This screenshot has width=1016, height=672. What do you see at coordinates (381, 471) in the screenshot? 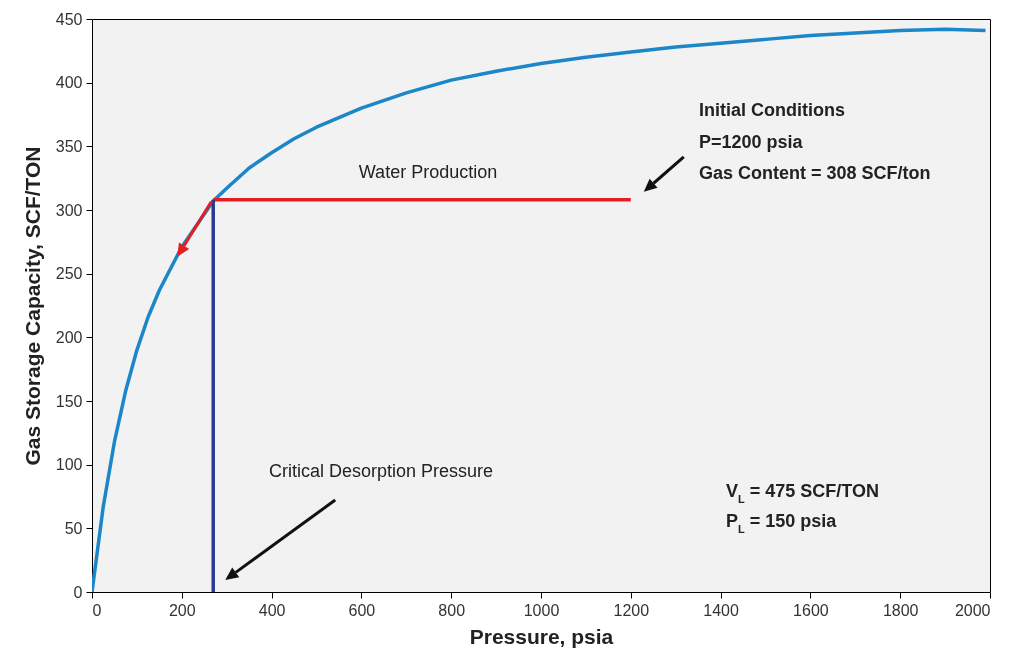
I see `annotation: Critical Desorption Pressure` at bounding box center [381, 471].